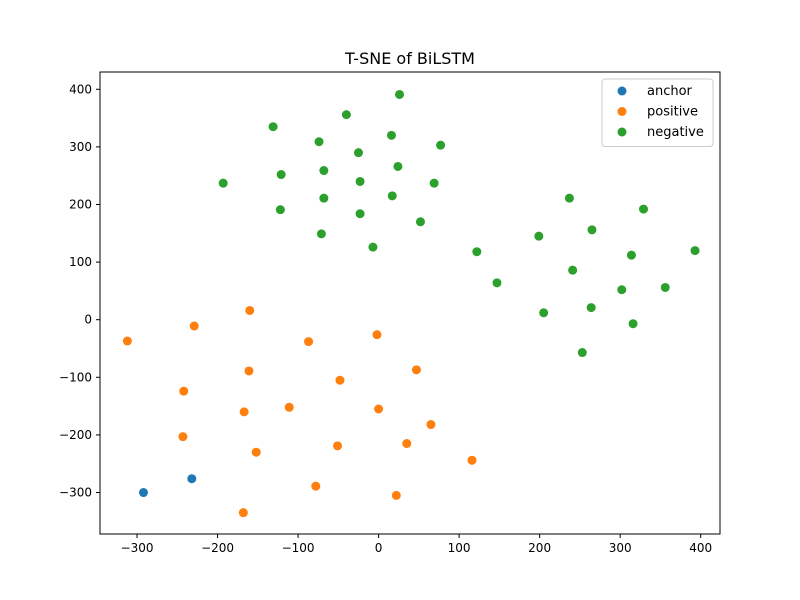 Image resolution: width=800 pixels, height=600 pixels. I want to click on x-tick-label: −200, so click(217, 548).